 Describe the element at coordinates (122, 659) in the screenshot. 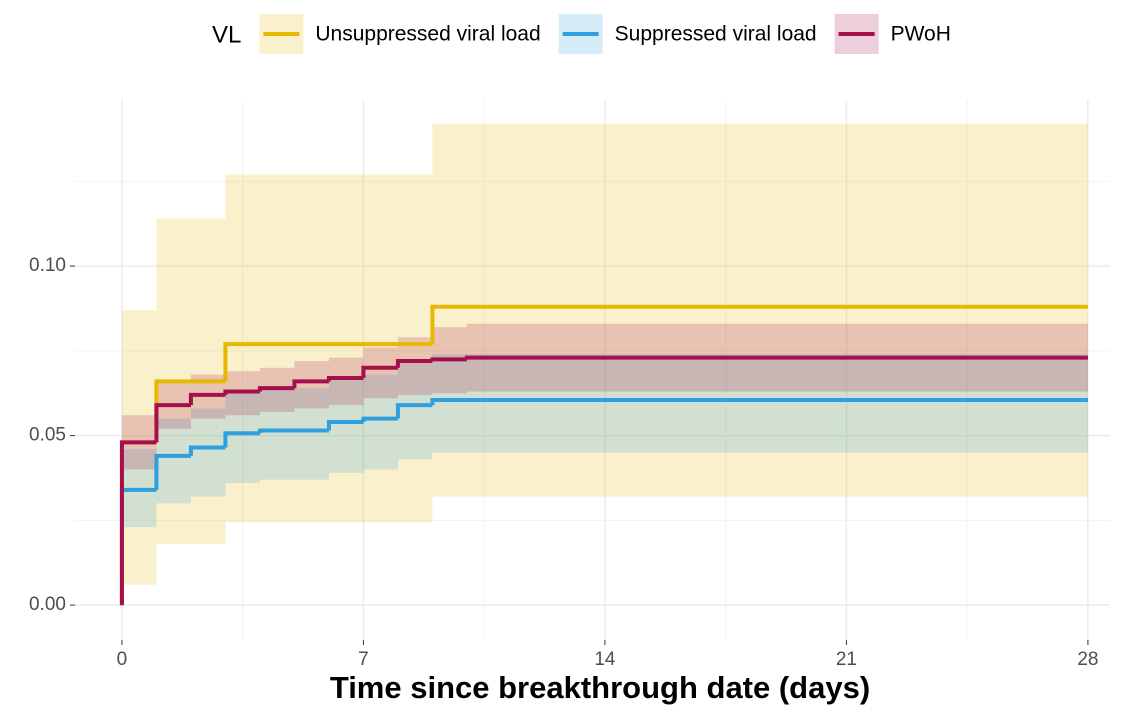

I see `x-tick-label: 0` at that location.